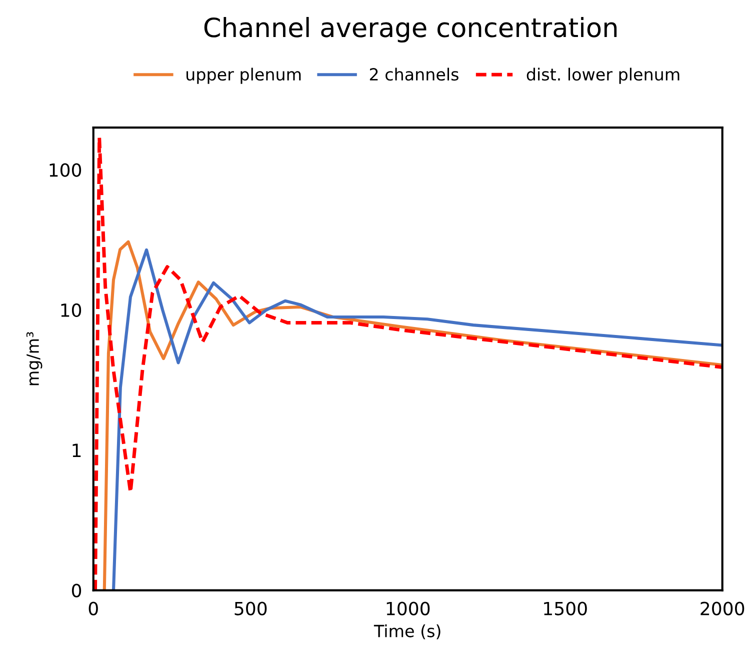  Describe the element at coordinates (410, 29) in the screenshot. I see `chart-title: Channel average concentration` at that location.